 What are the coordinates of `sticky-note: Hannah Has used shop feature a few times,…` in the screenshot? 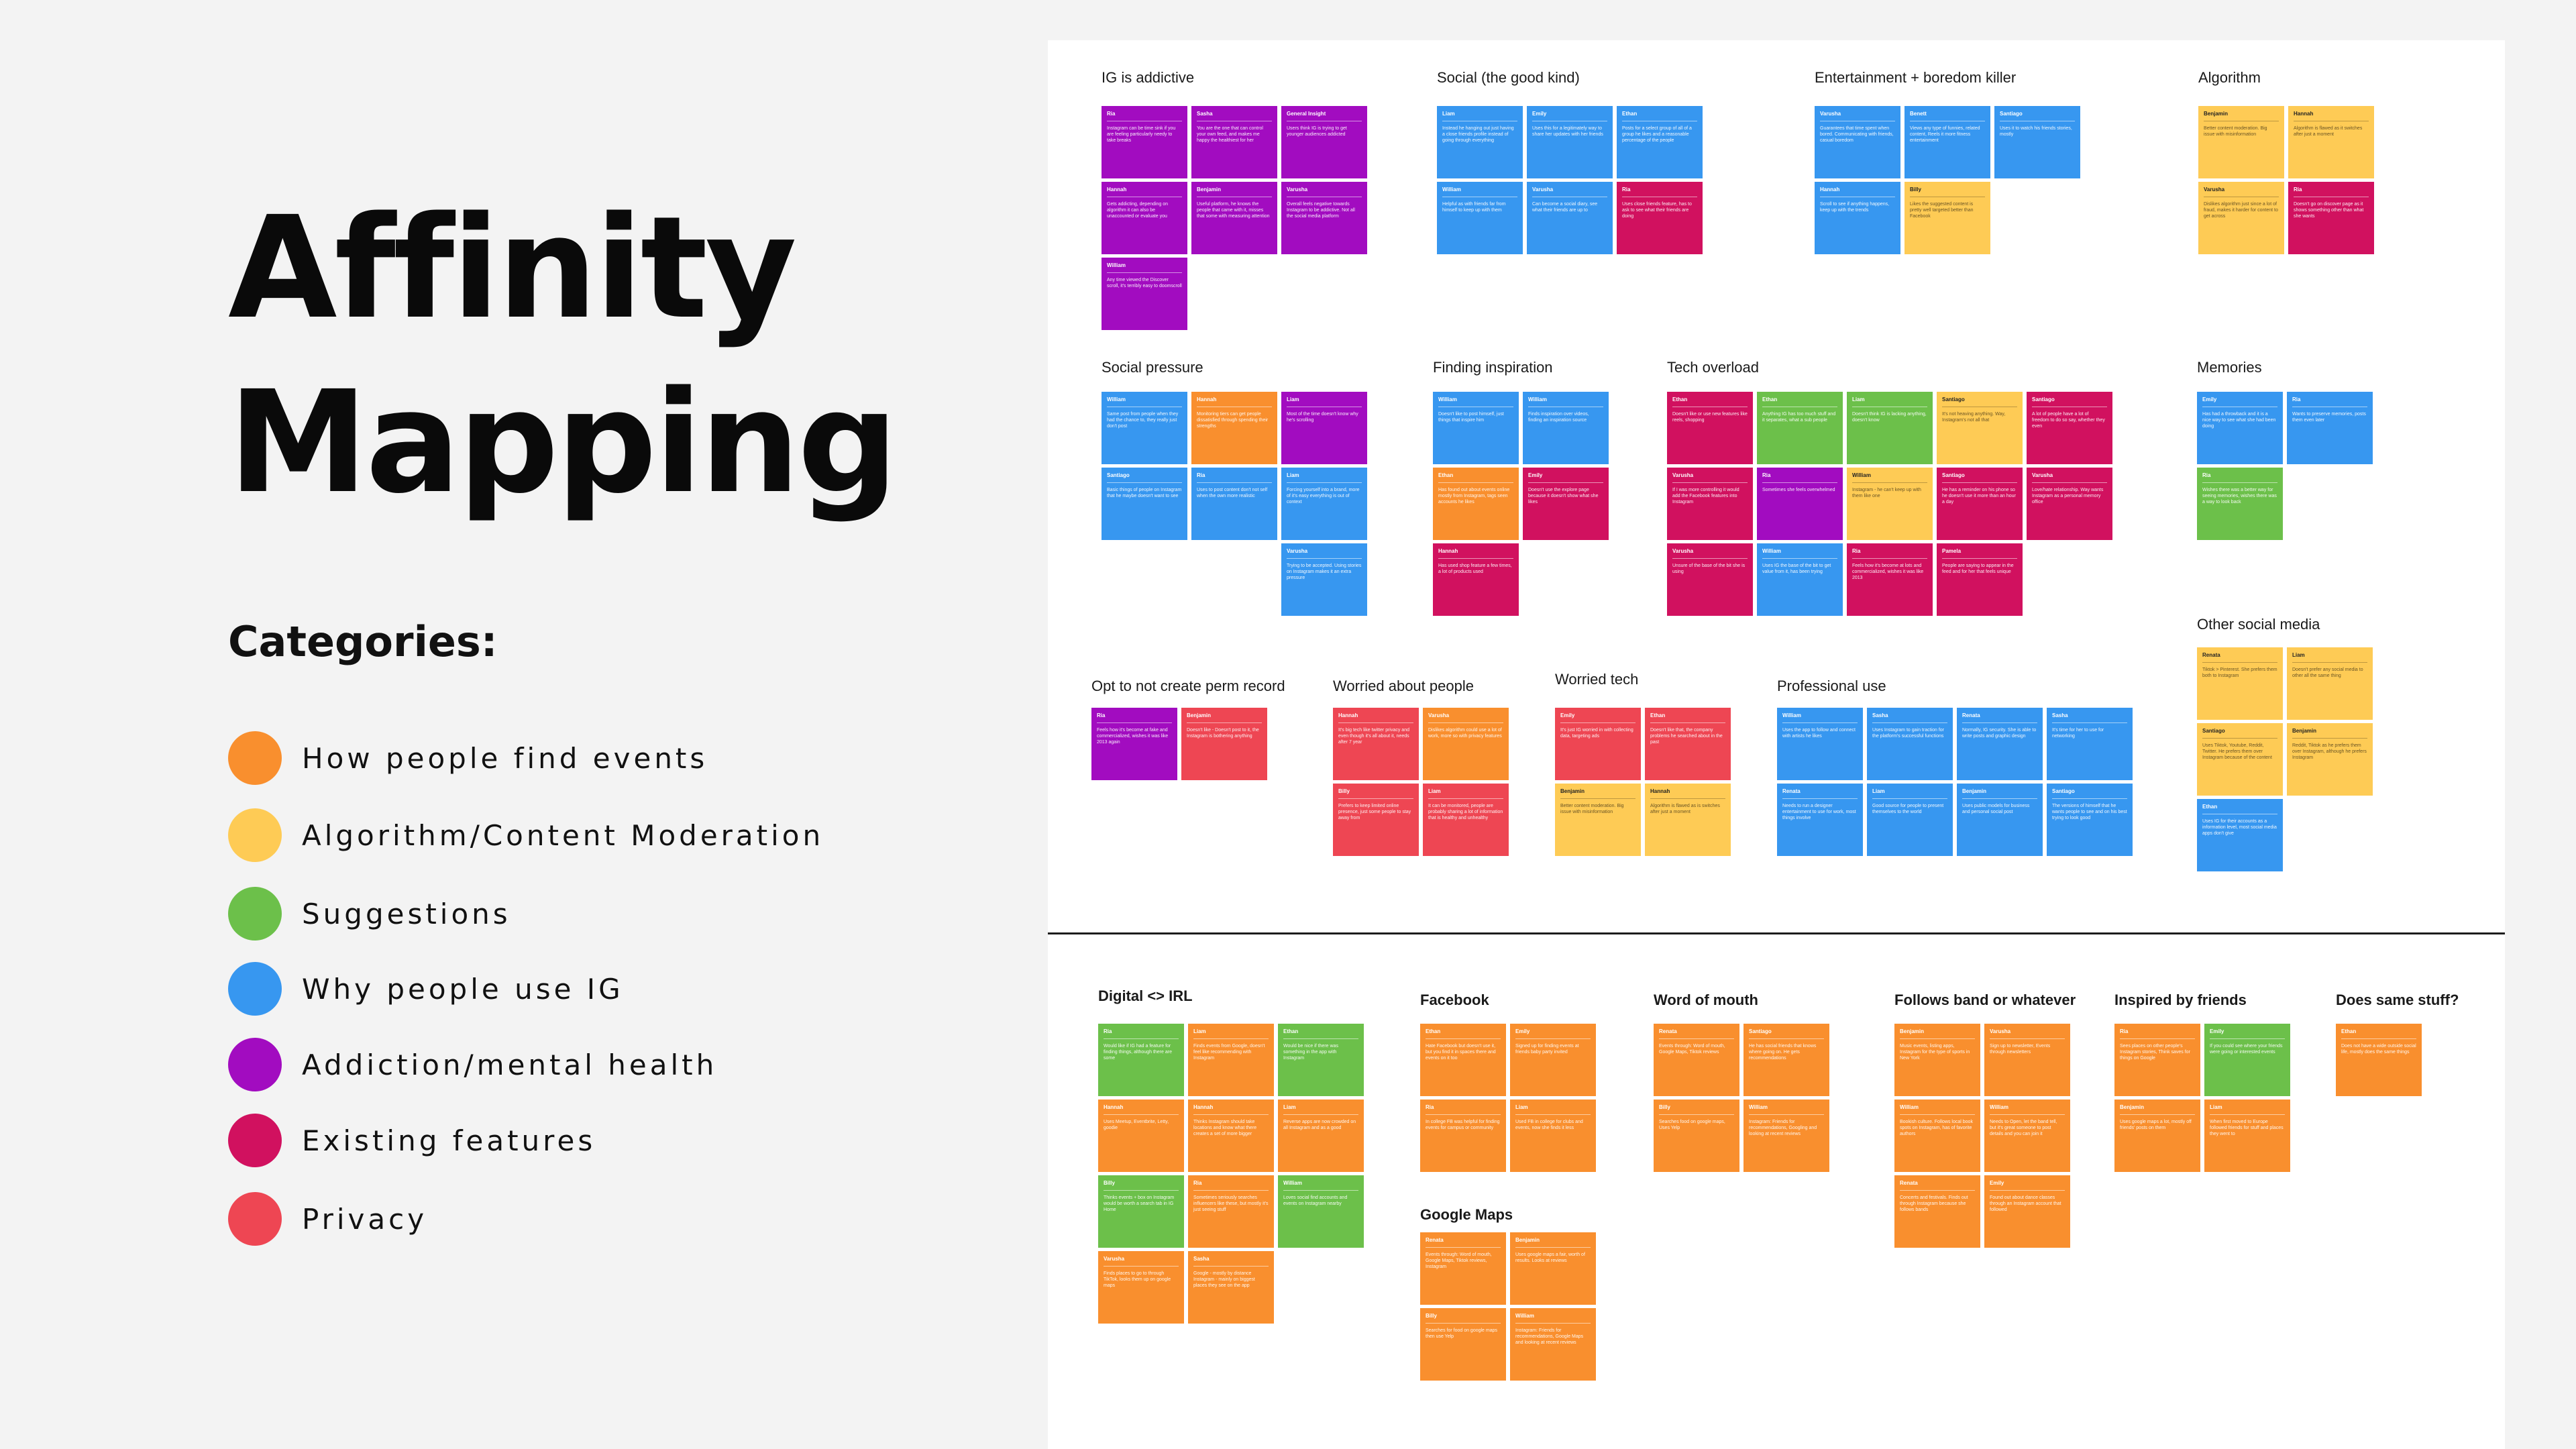 It's located at (1476, 579).